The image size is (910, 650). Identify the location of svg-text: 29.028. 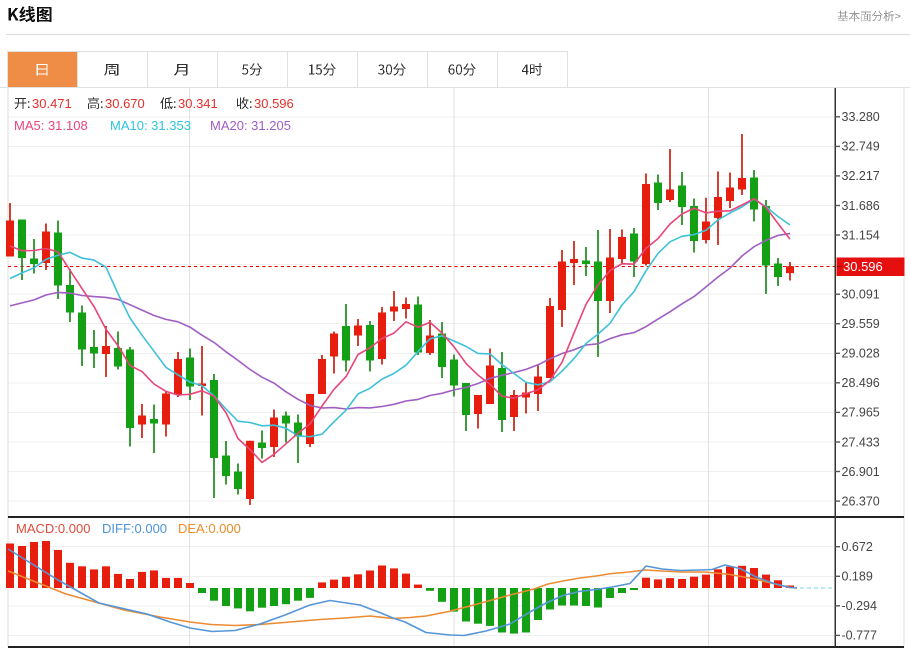
(861, 354).